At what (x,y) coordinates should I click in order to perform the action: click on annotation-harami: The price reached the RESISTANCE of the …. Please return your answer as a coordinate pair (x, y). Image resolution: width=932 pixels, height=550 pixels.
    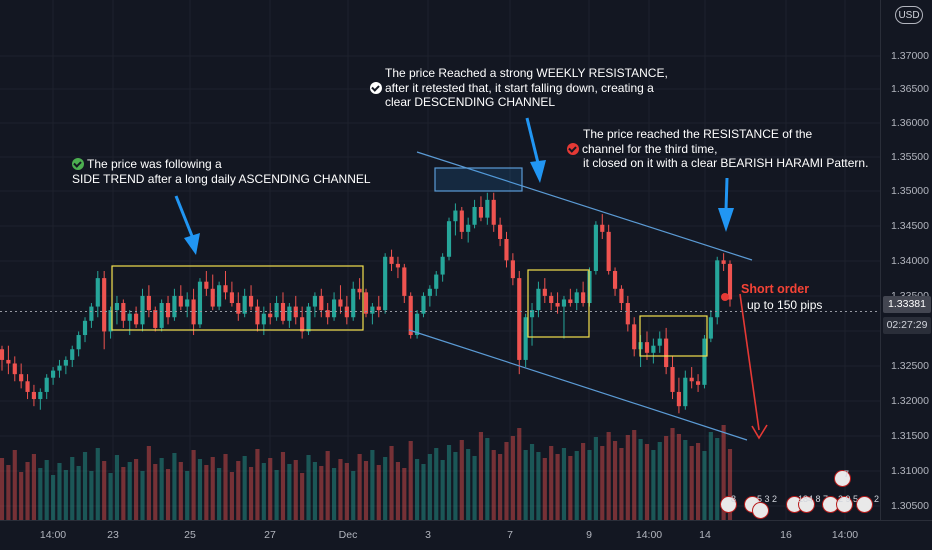
    Looking at the image, I should click on (717, 149).